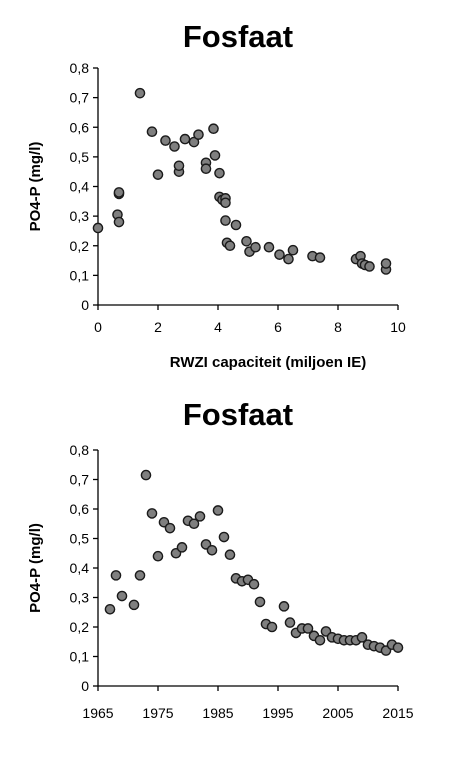 Image resolution: width=456 pixels, height=766 pixels. What do you see at coordinates (398, 327) in the screenshot?
I see `x-tick-label: 10` at bounding box center [398, 327].